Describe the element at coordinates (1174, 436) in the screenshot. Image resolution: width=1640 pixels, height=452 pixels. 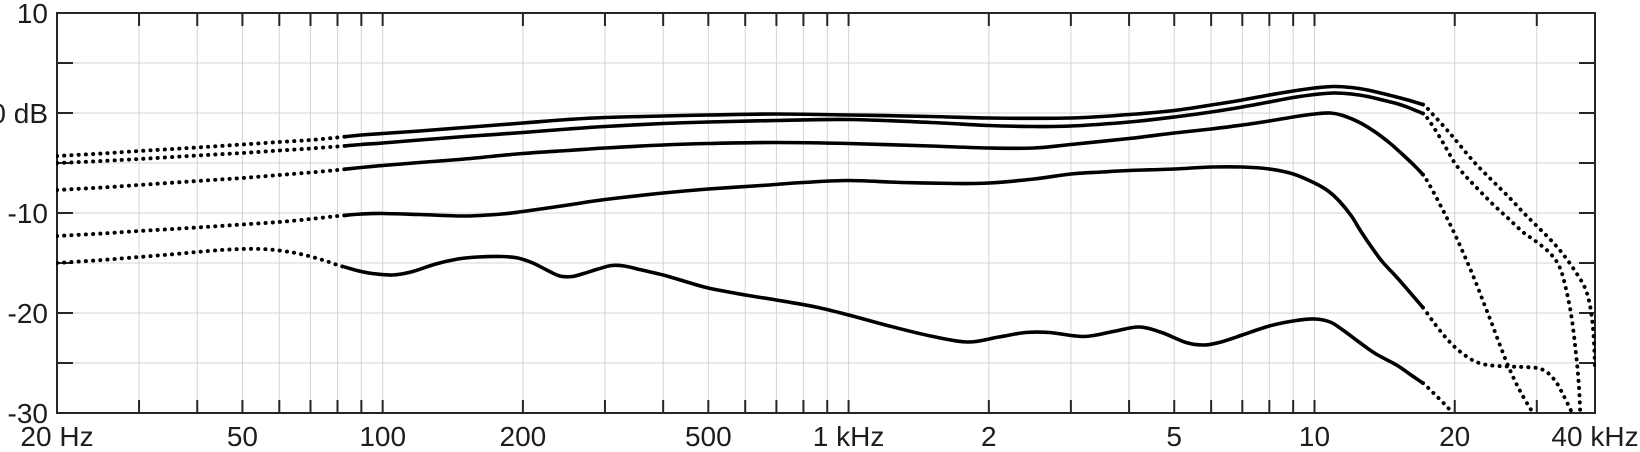
I see `x-axis-tick-label: 5` at that location.